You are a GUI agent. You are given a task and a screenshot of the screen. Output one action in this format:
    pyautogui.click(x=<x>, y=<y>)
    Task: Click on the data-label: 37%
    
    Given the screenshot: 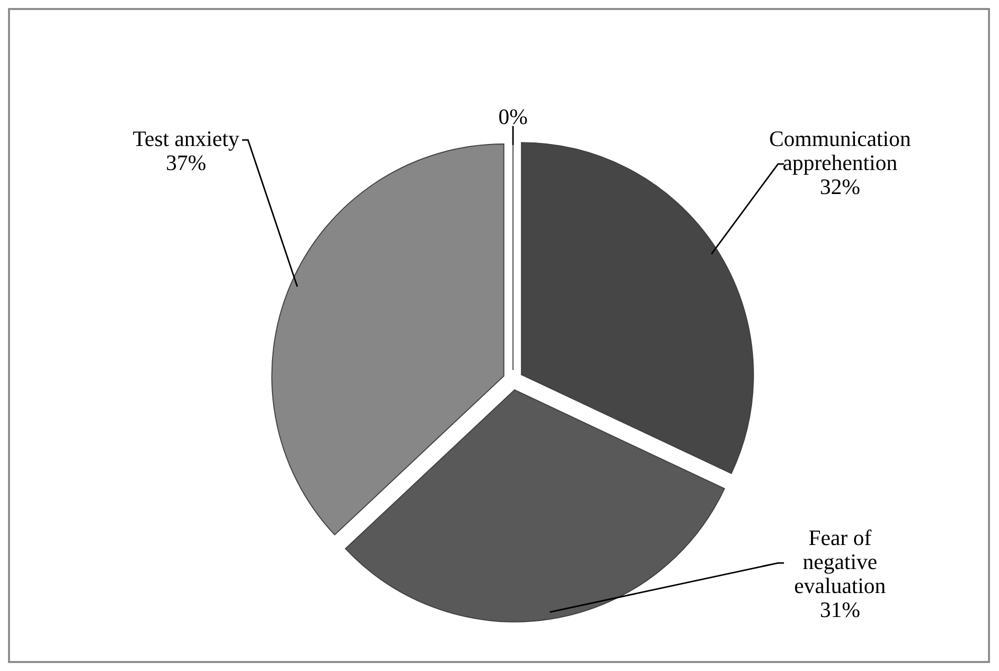 What is the action you would take?
    pyautogui.click(x=186, y=162)
    